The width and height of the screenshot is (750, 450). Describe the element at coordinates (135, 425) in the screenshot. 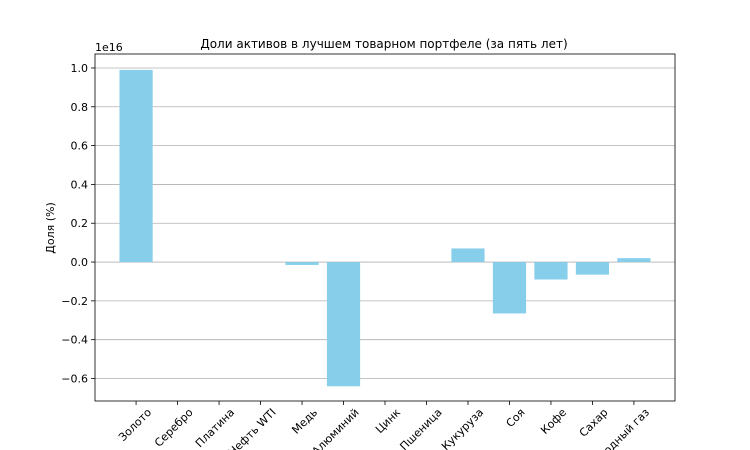

I see `x-tick-label: Золото` at that location.